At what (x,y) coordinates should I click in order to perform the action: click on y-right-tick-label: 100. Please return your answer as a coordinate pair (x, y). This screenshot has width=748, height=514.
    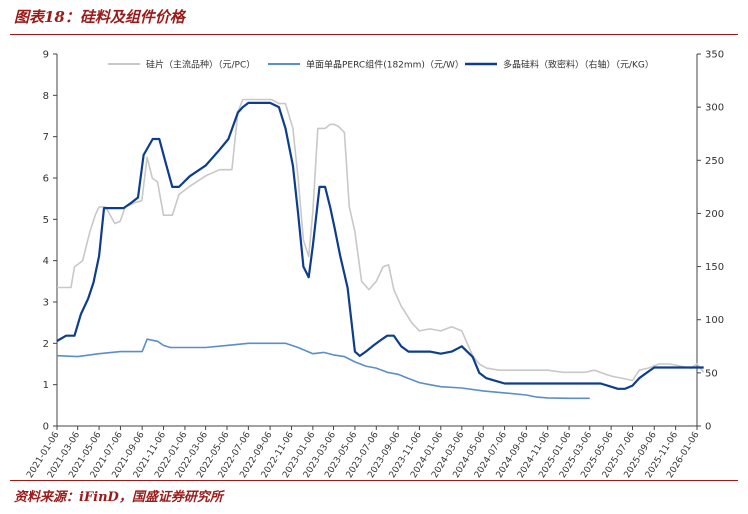
    Looking at the image, I should click on (714, 320).